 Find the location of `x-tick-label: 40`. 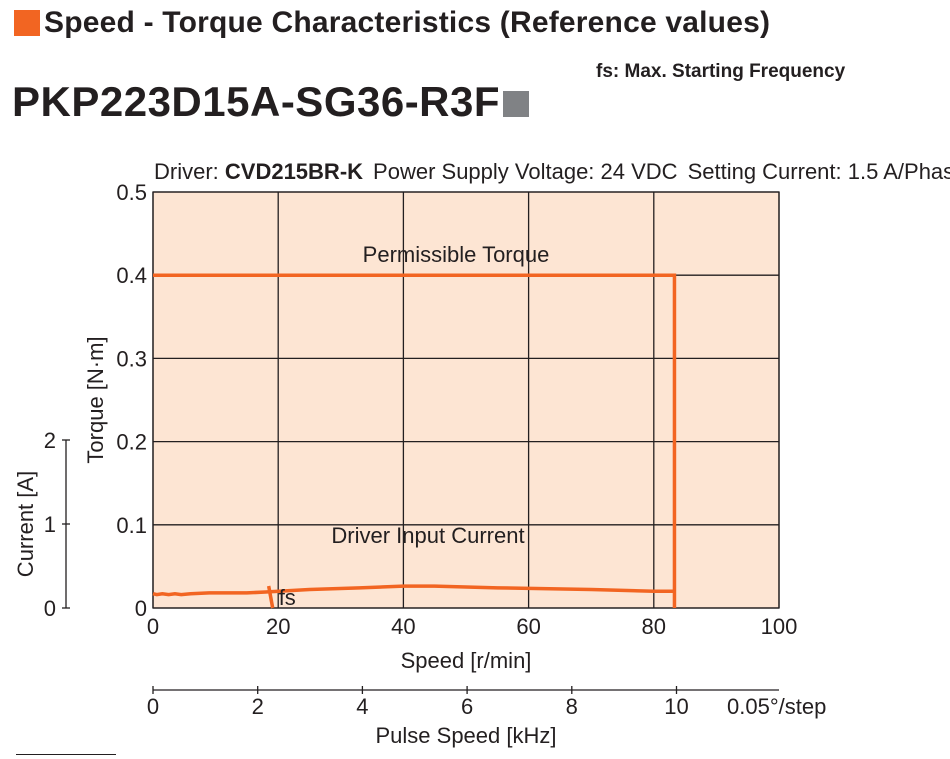

x-tick-label: 40 is located at coordinates (403, 626).